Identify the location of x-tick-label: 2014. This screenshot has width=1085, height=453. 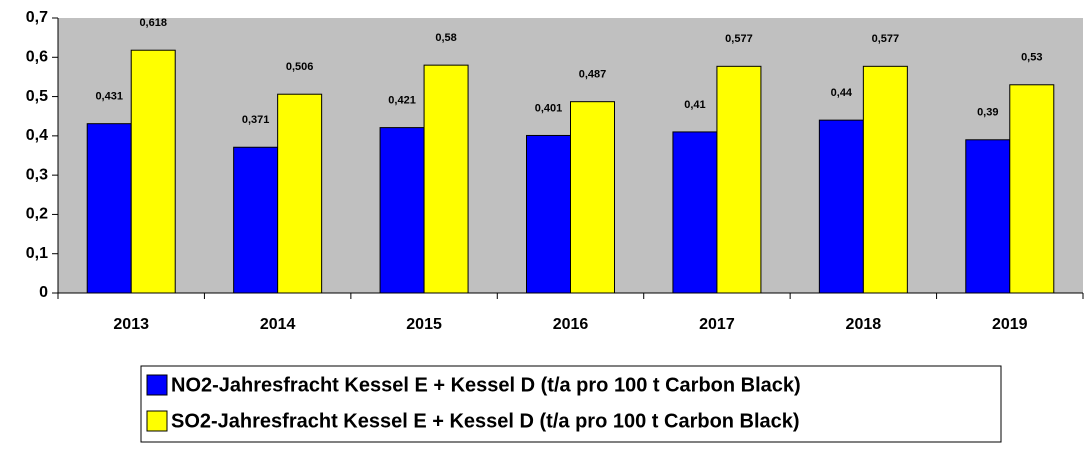
(278, 324).